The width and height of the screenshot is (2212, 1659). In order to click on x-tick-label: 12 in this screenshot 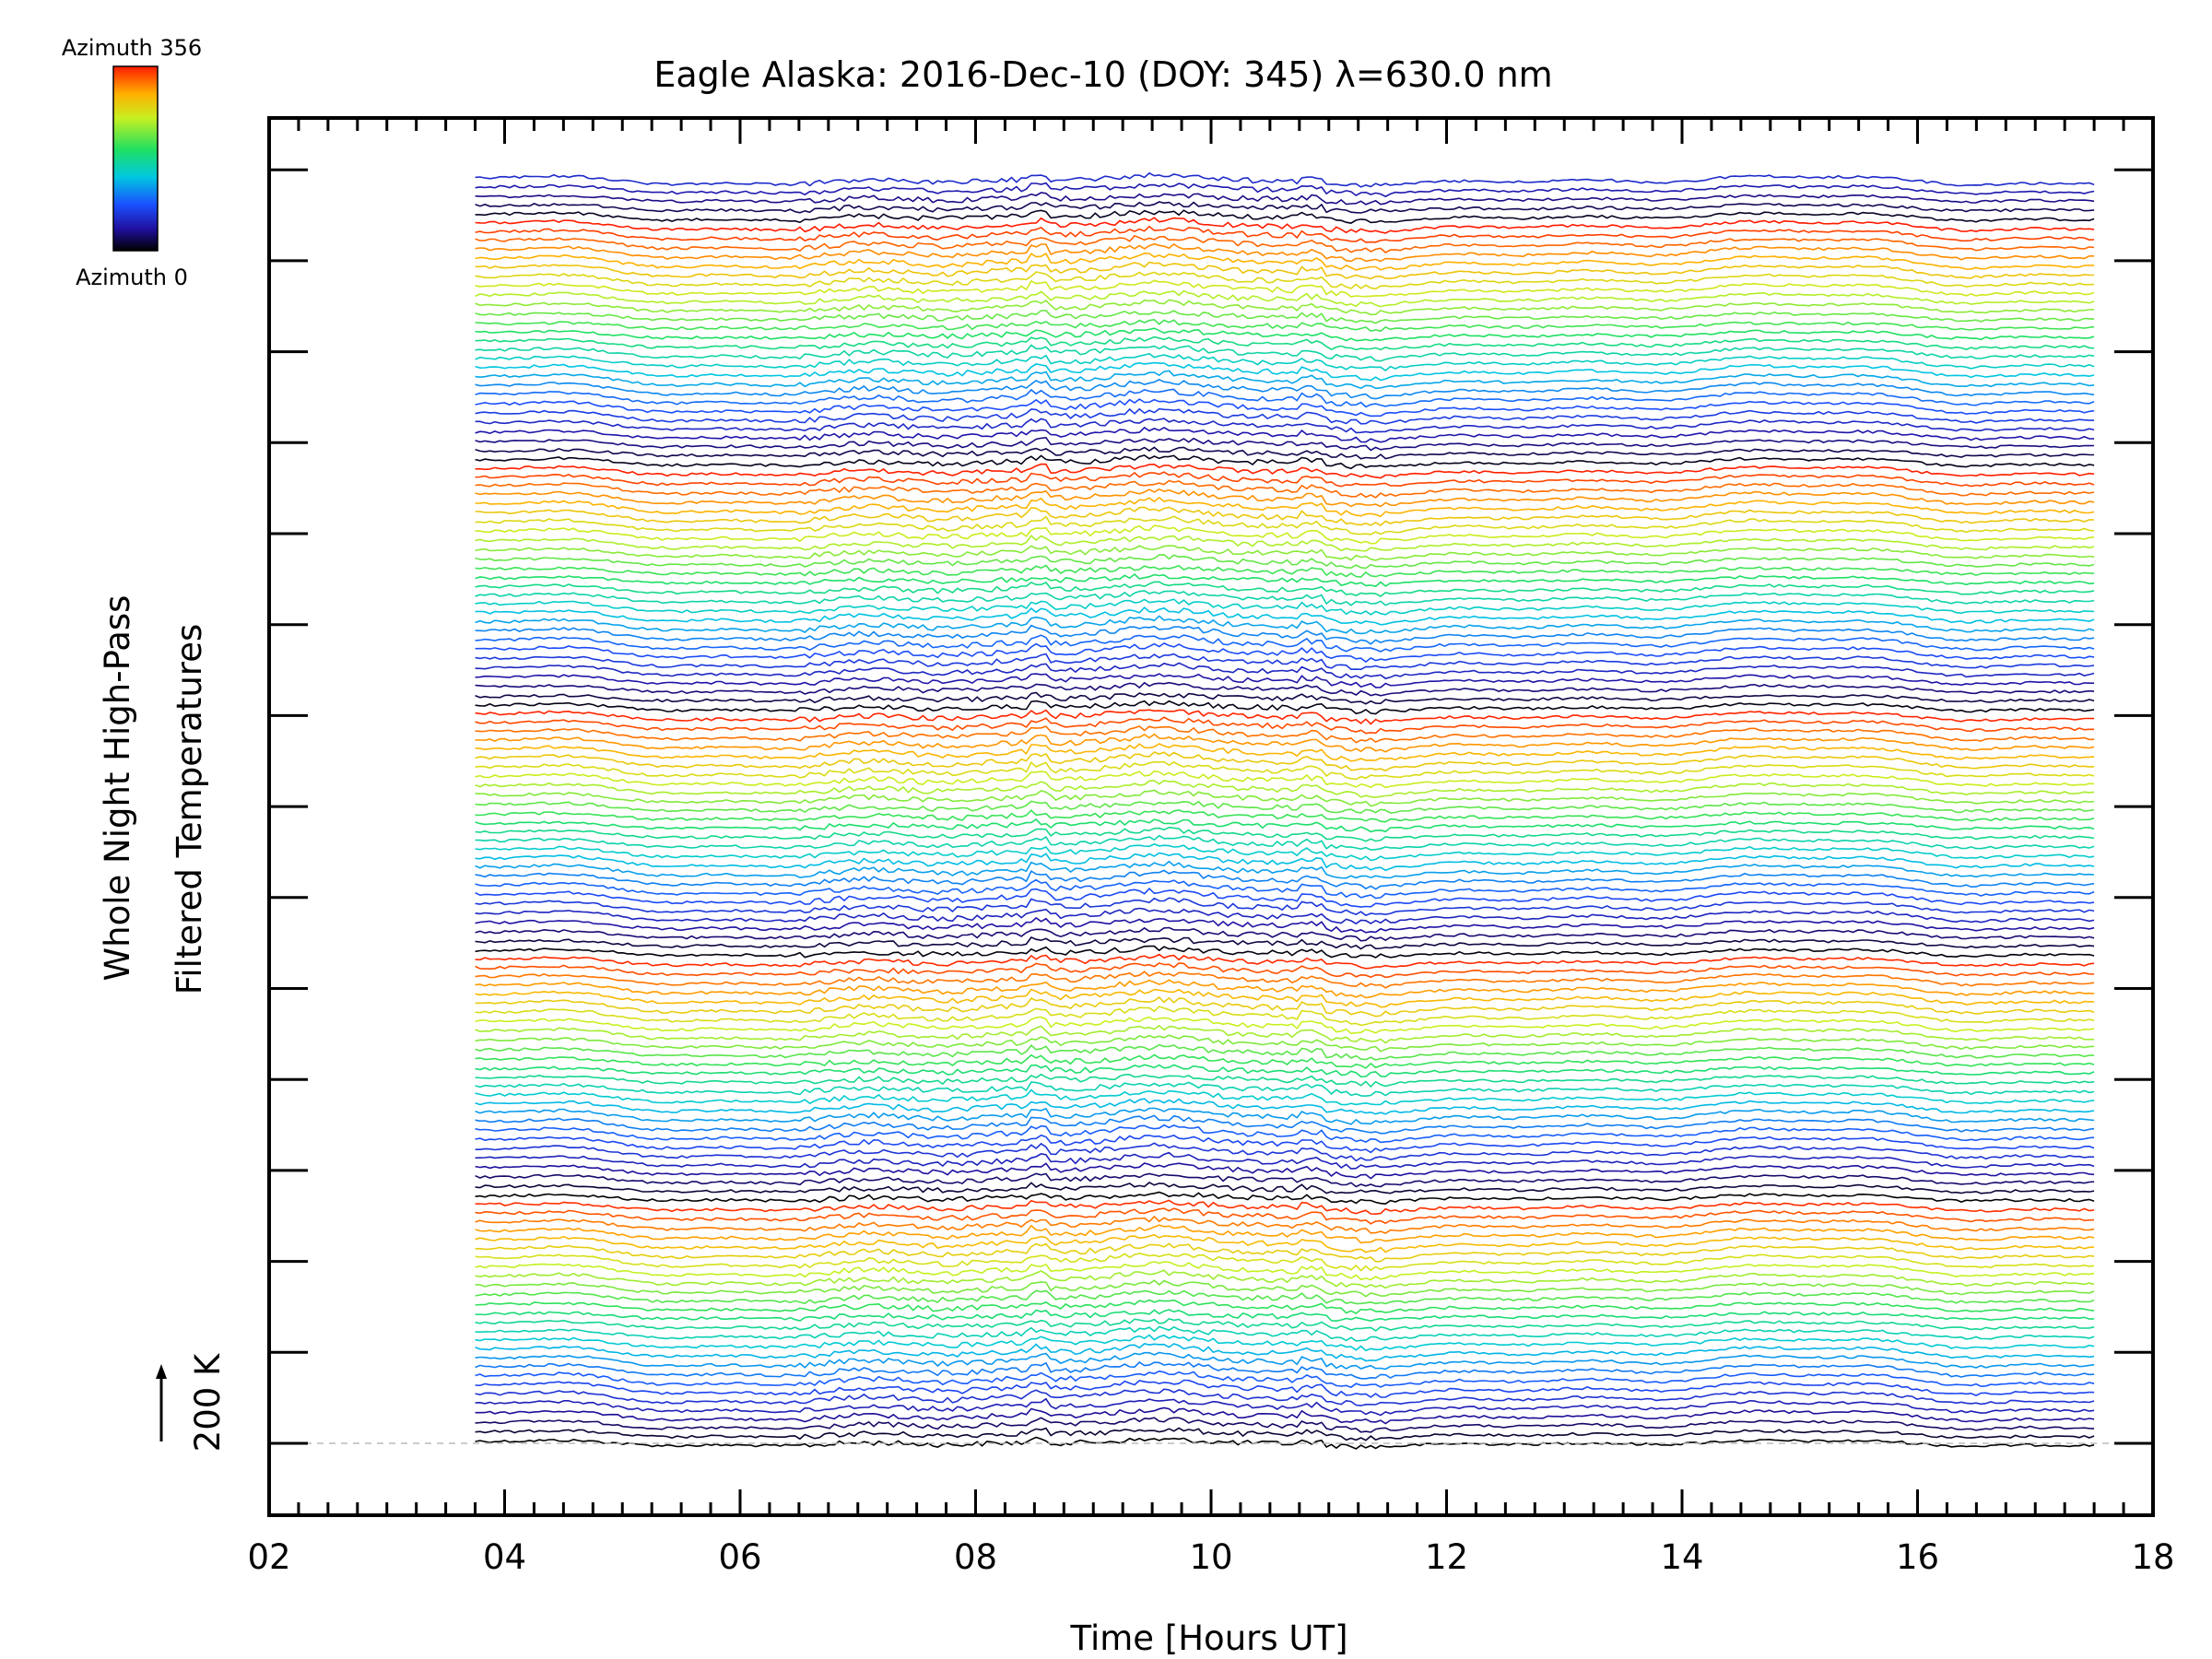, I will do `click(1446, 1557)`.